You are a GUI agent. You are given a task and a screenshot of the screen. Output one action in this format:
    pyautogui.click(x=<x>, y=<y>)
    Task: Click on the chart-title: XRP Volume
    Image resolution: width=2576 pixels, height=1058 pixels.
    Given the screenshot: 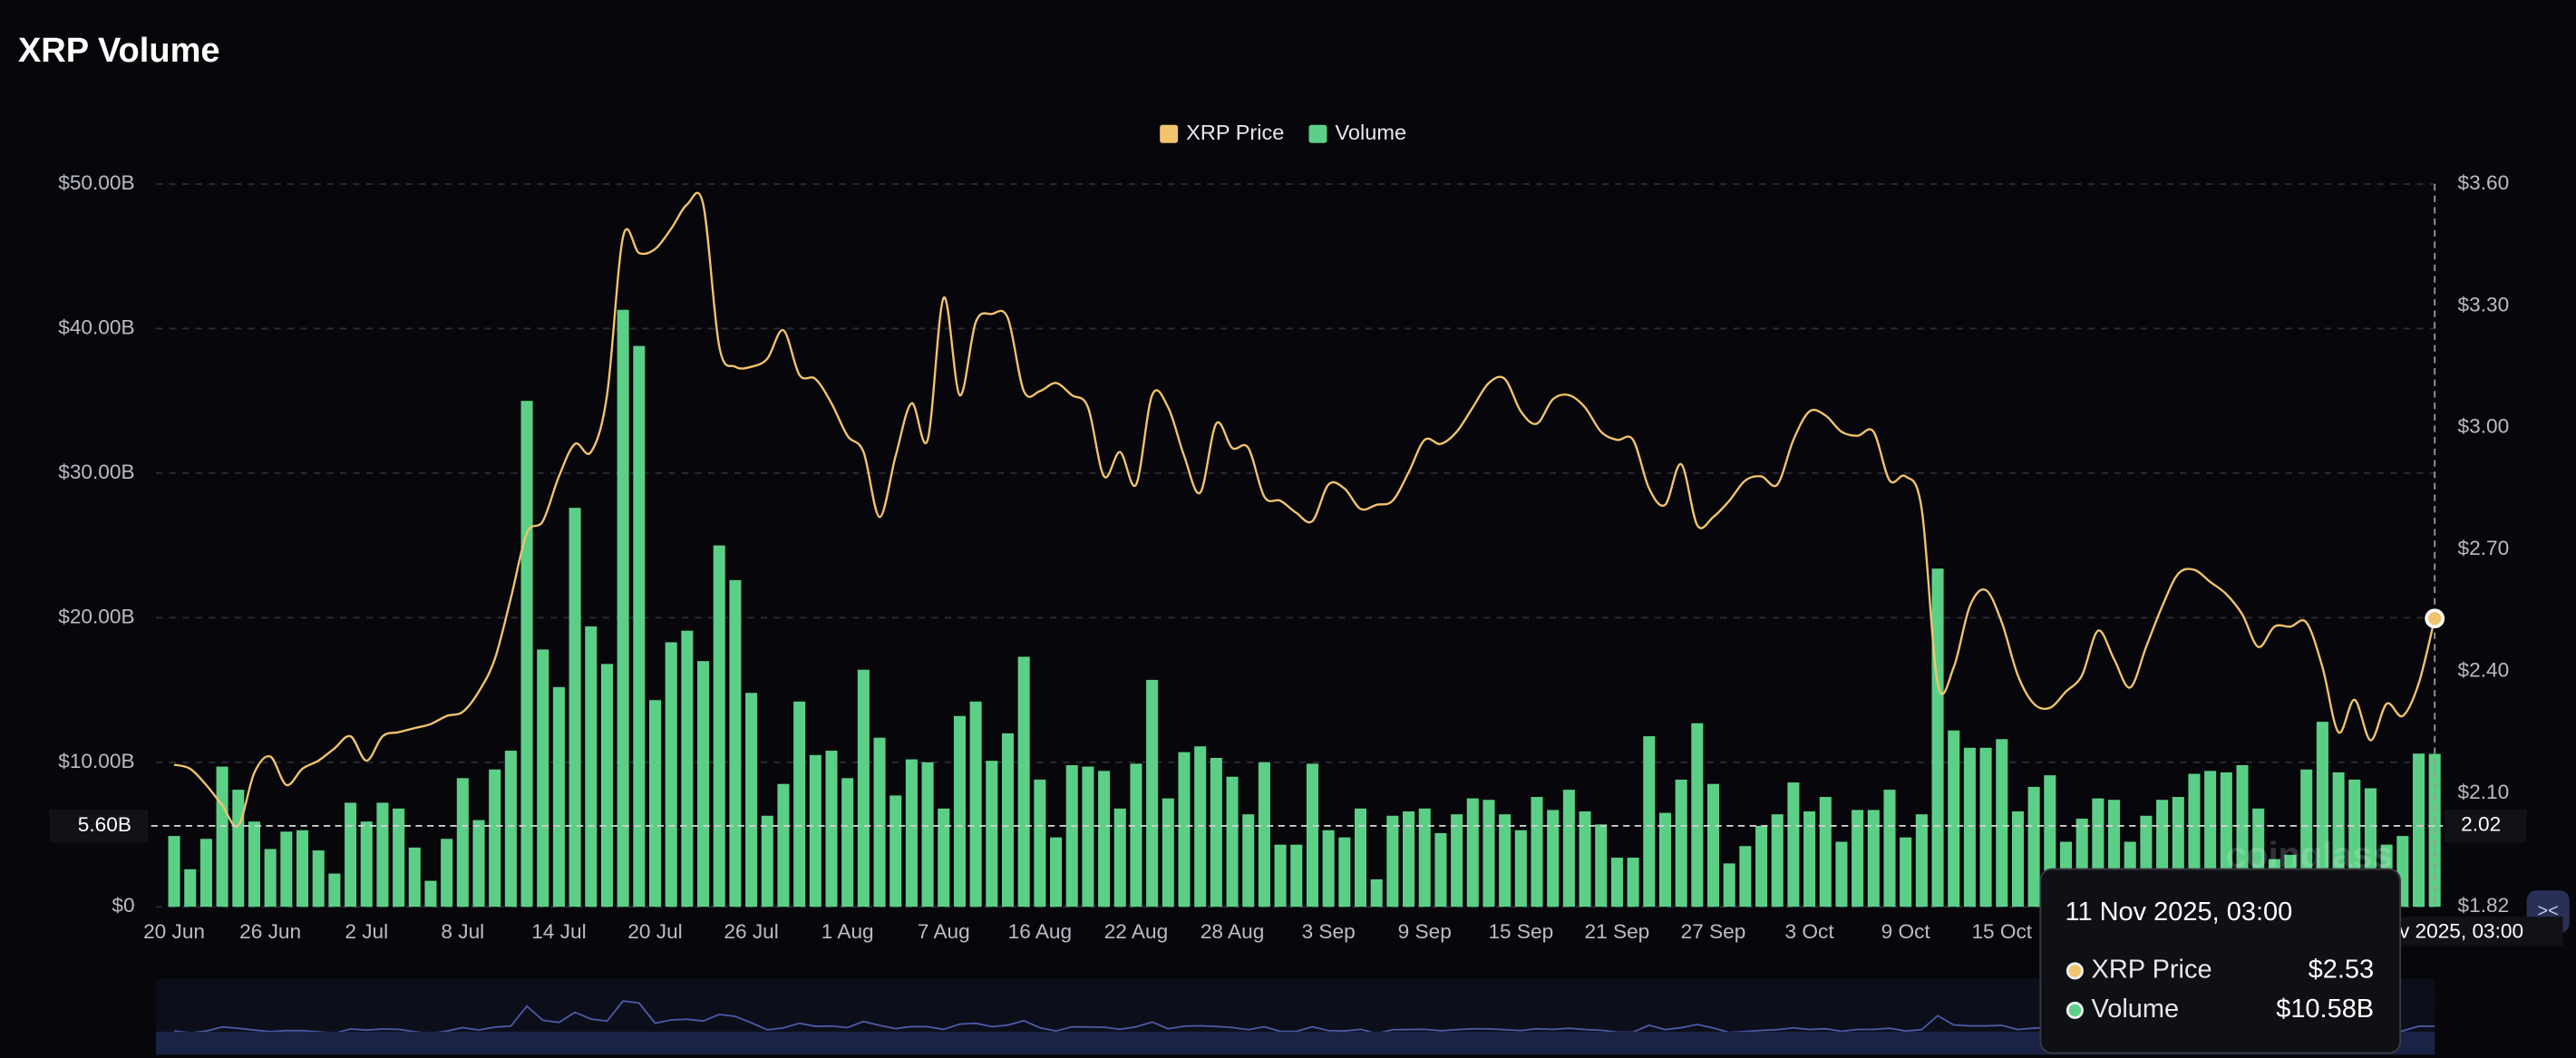 What is the action you would take?
    pyautogui.click(x=119, y=51)
    